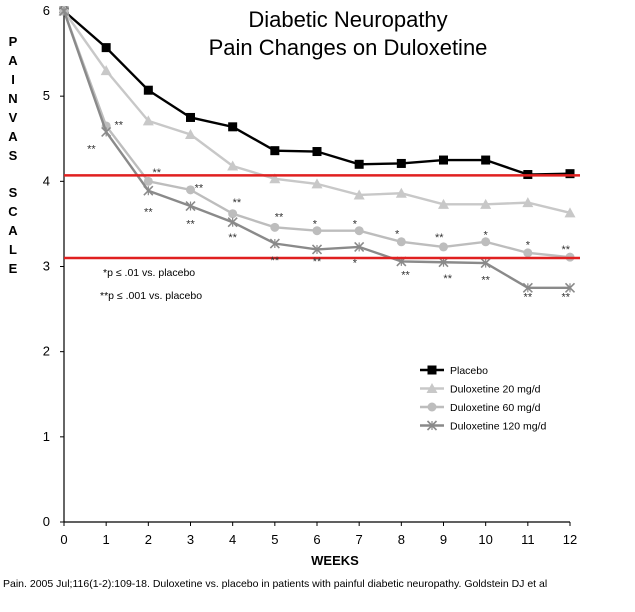 This screenshot has width=635, height=612. What do you see at coordinates (274, 539) in the screenshot?
I see `x-tick-label: 5` at bounding box center [274, 539].